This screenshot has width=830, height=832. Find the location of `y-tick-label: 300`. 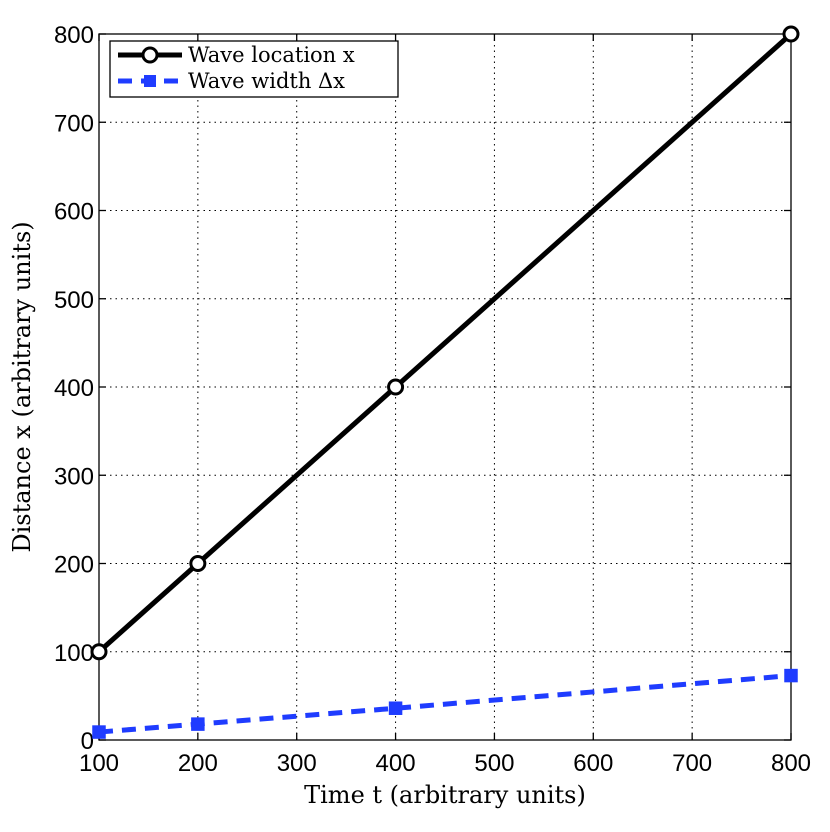

y-tick-label: 300 is located at coordinates (74, 476).